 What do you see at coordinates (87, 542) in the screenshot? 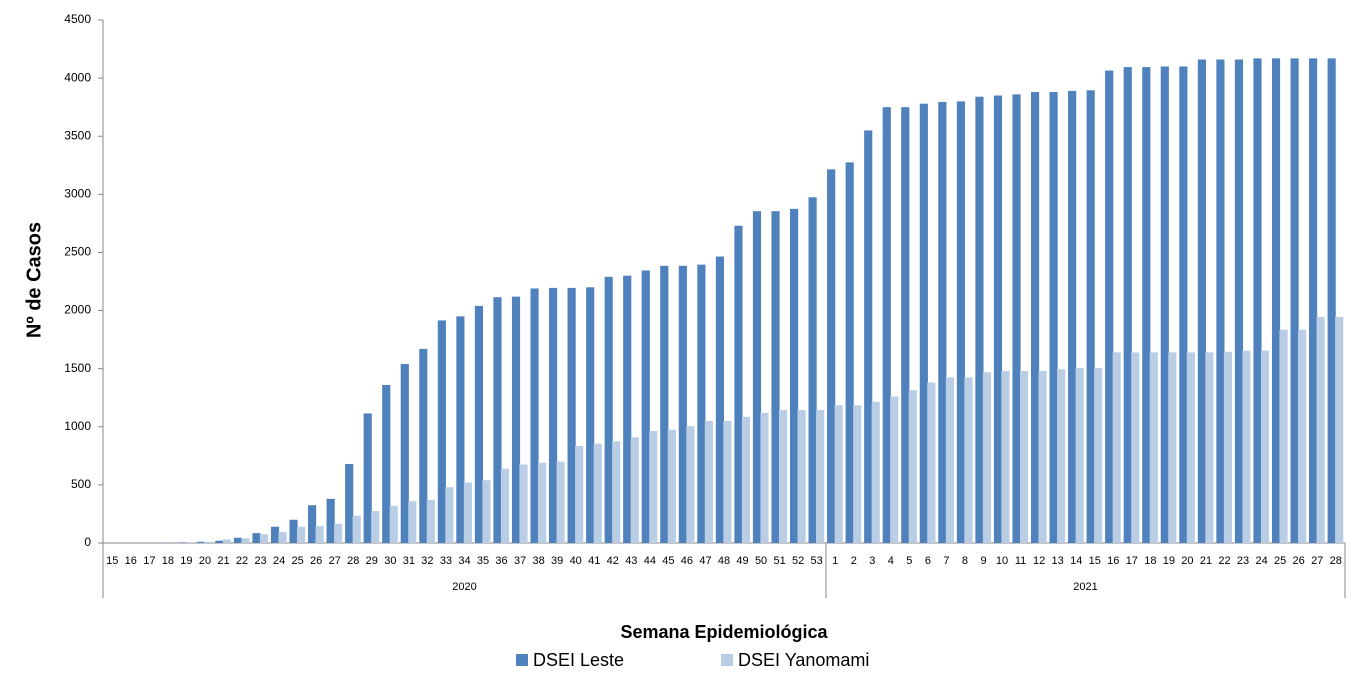
I see `y-tick-label: 0` at bounding box center [87, 542].